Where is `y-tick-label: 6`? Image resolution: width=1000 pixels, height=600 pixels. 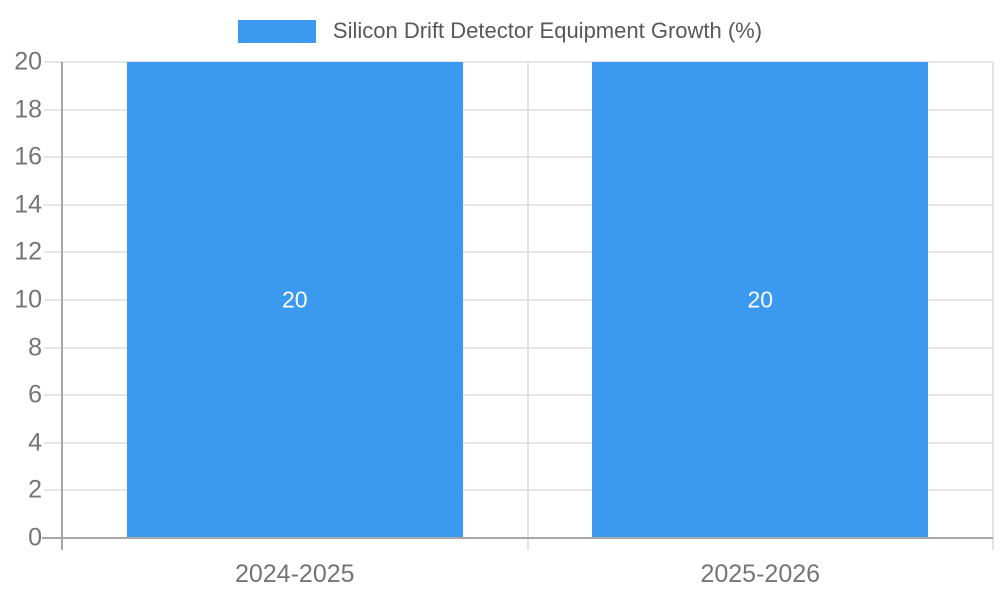
y-tick-label: 6 is located at coordinates (35, 394).